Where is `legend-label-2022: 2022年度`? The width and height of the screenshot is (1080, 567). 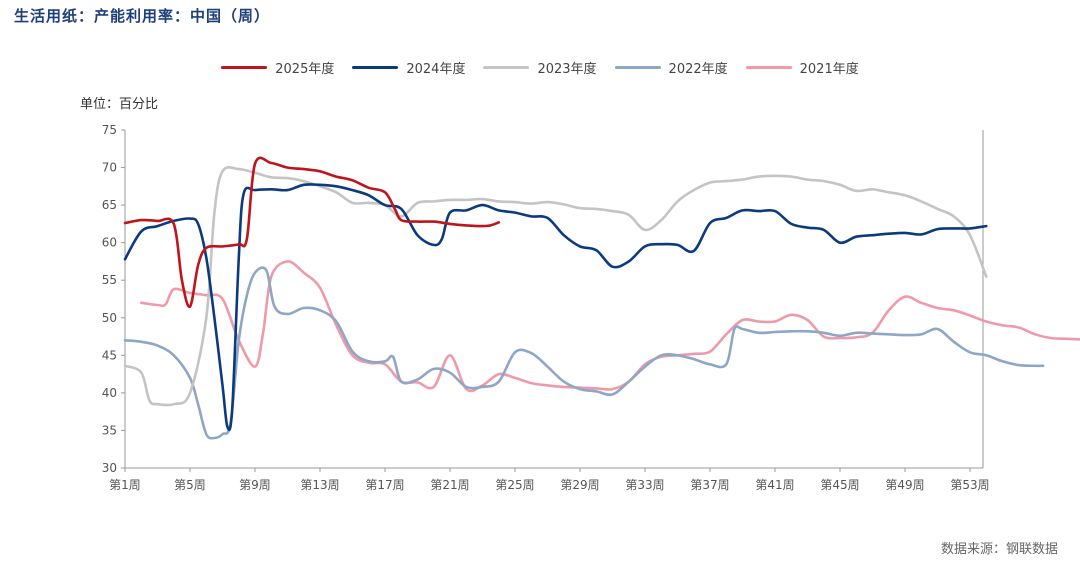
legend-label-2022: 2022年度 is located at coordinates (698, 69).